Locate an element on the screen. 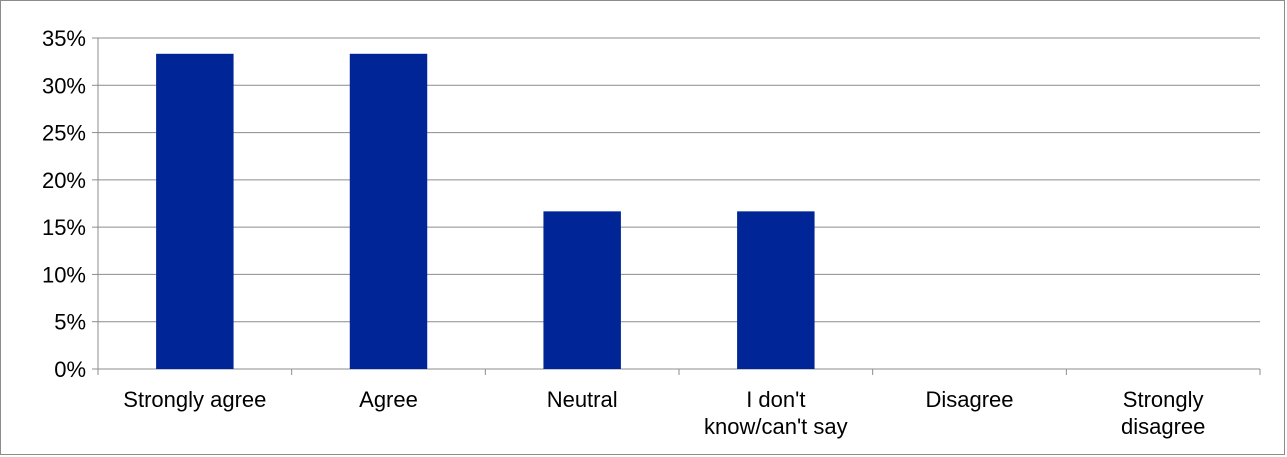  y-tick-label-25: 25% is located at coordinates (64, 133).